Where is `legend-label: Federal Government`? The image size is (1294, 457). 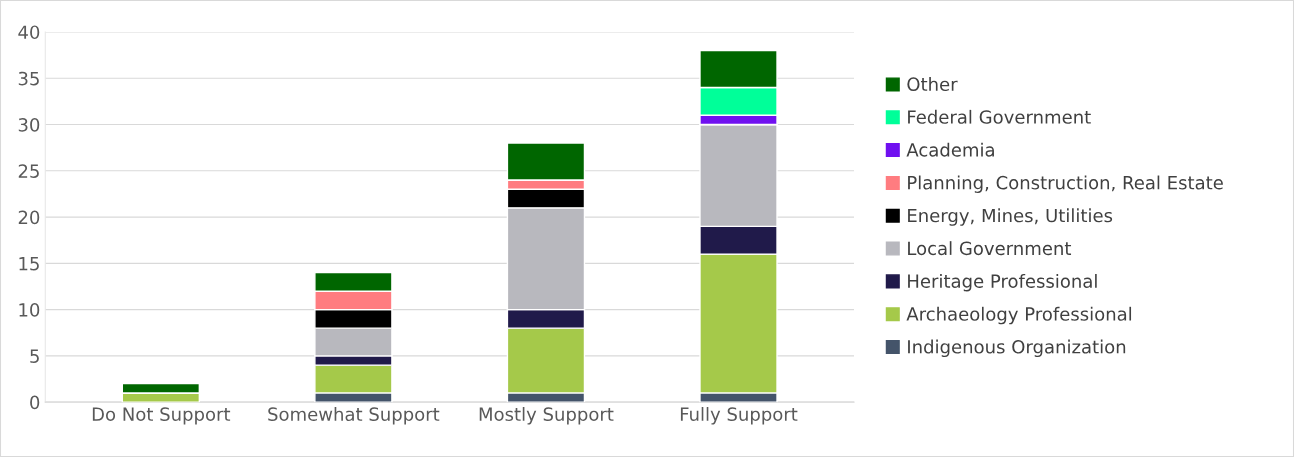
legend-label: Federal Government is located at coordinates (999, 116).